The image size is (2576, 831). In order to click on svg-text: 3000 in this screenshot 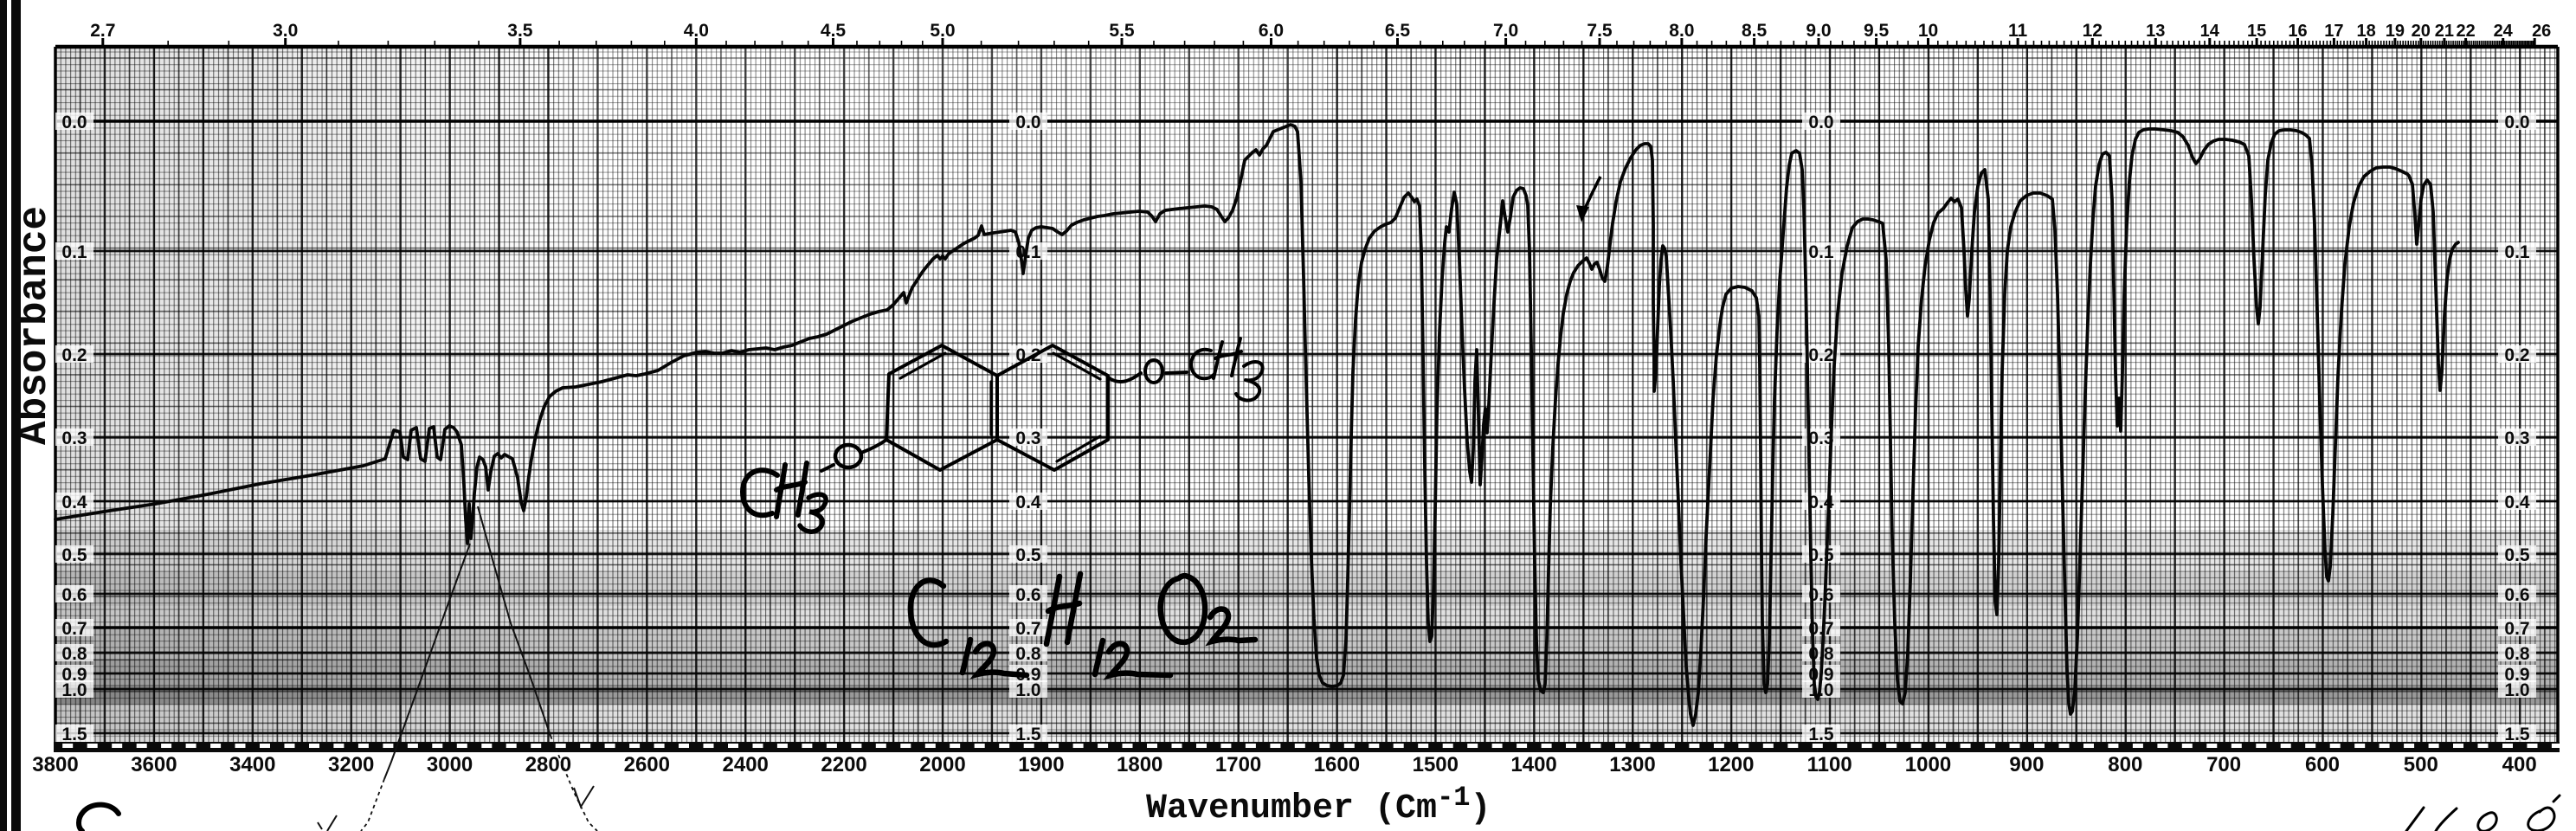, I will do `click(450, 764)`.